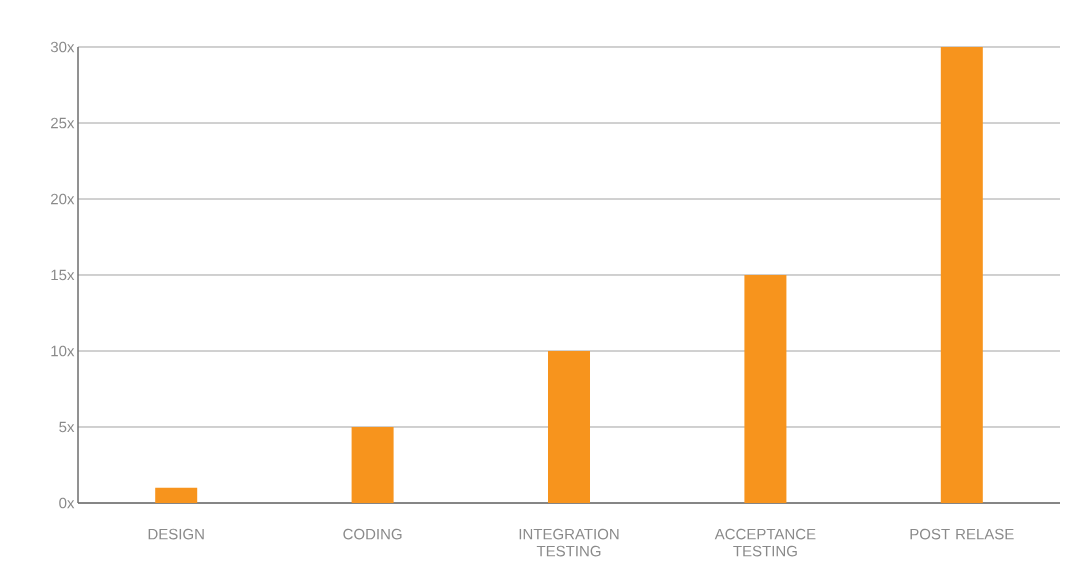  What do you see at coordinates (67, 503) in the screenshot?
I see `y-tick-label: 0x` at bounding box center [67, 503].